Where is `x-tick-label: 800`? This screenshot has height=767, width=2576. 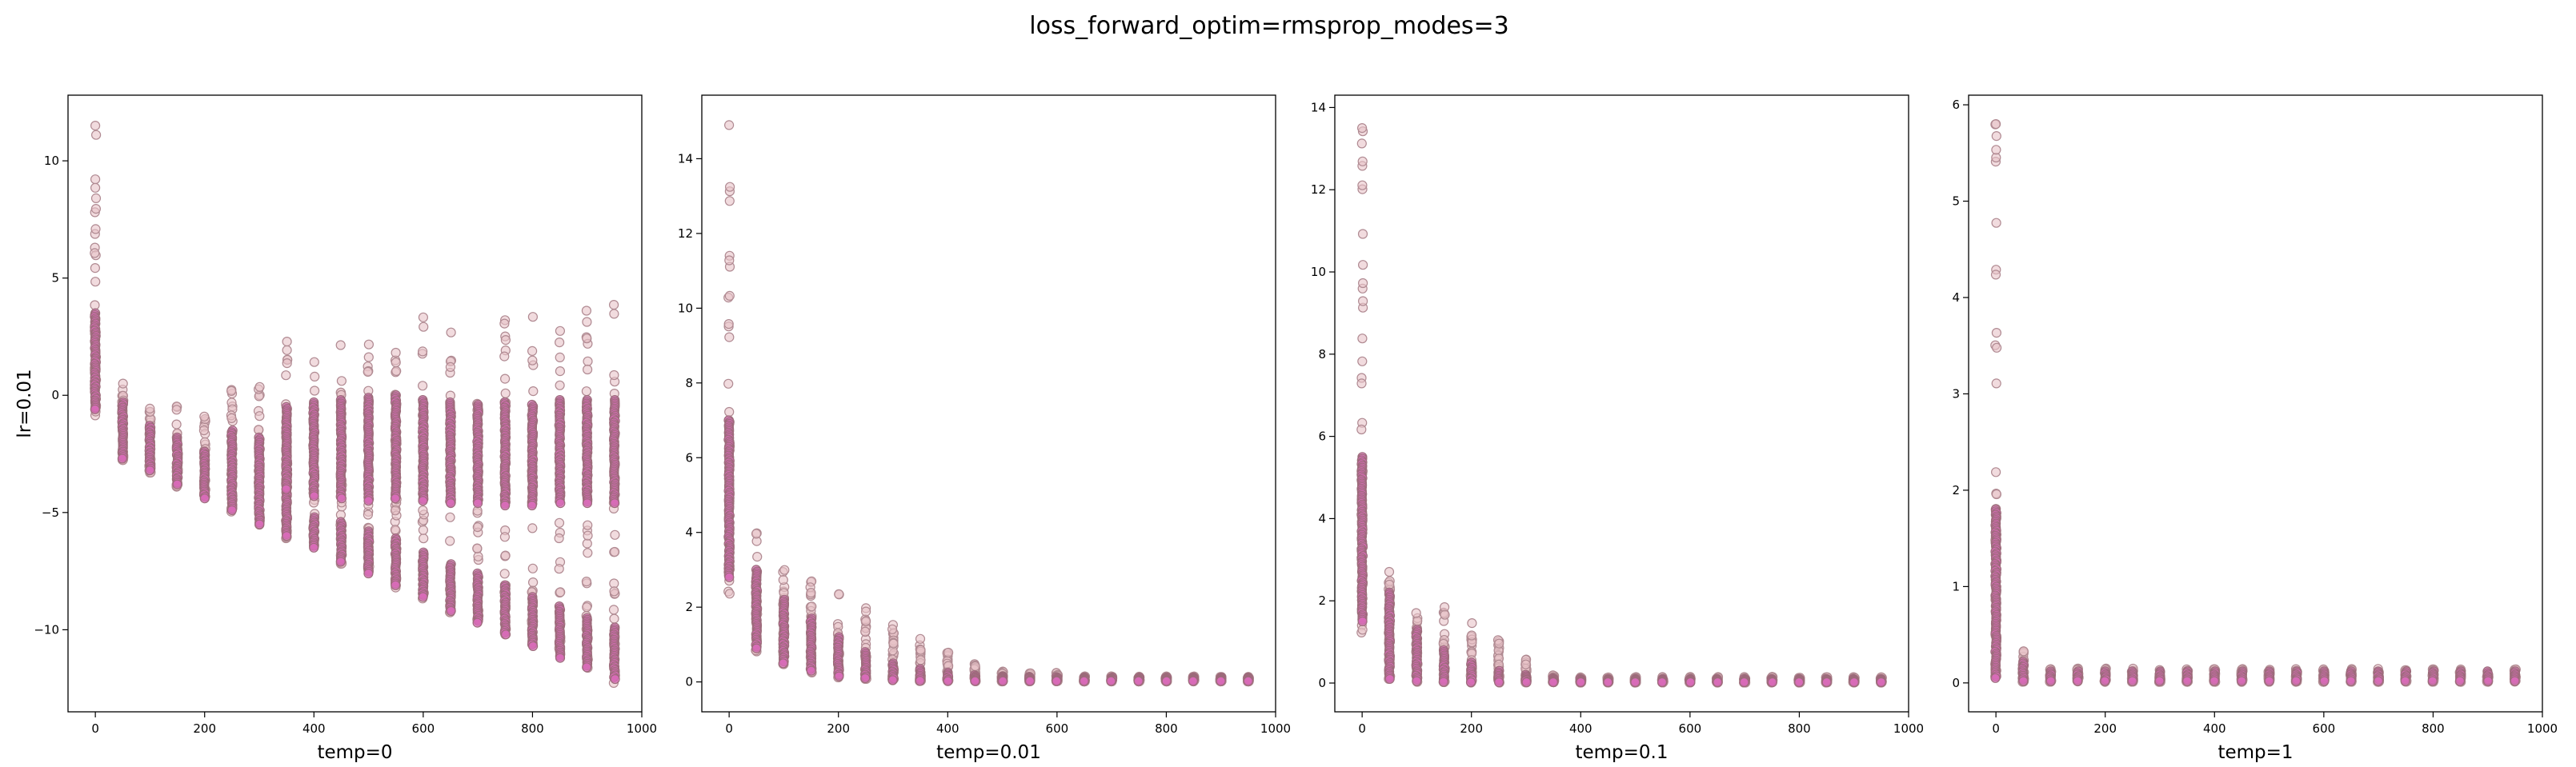
x-tick-label: 800 is located at coordinates (532, 728).